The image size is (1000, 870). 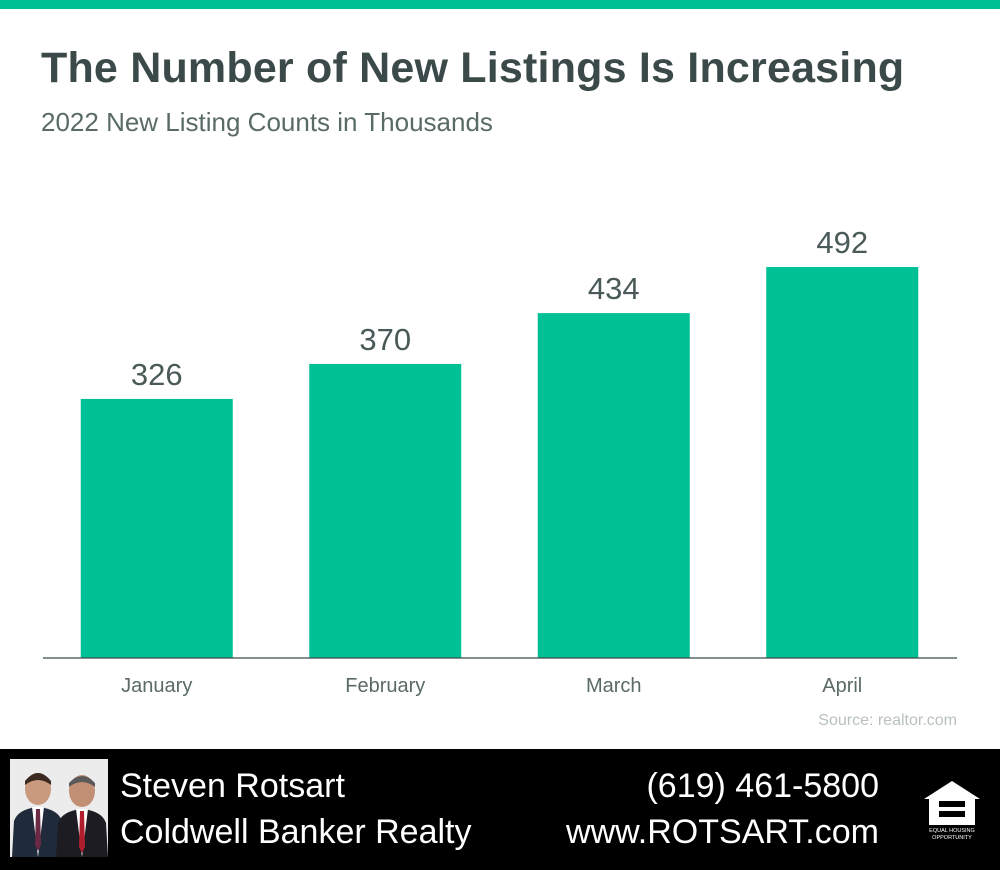 What do you see at coordinates (952, 838) in the screenshot?
I see `eho-text-2: OPPORTUNITY` at bounding box center [952, 838].